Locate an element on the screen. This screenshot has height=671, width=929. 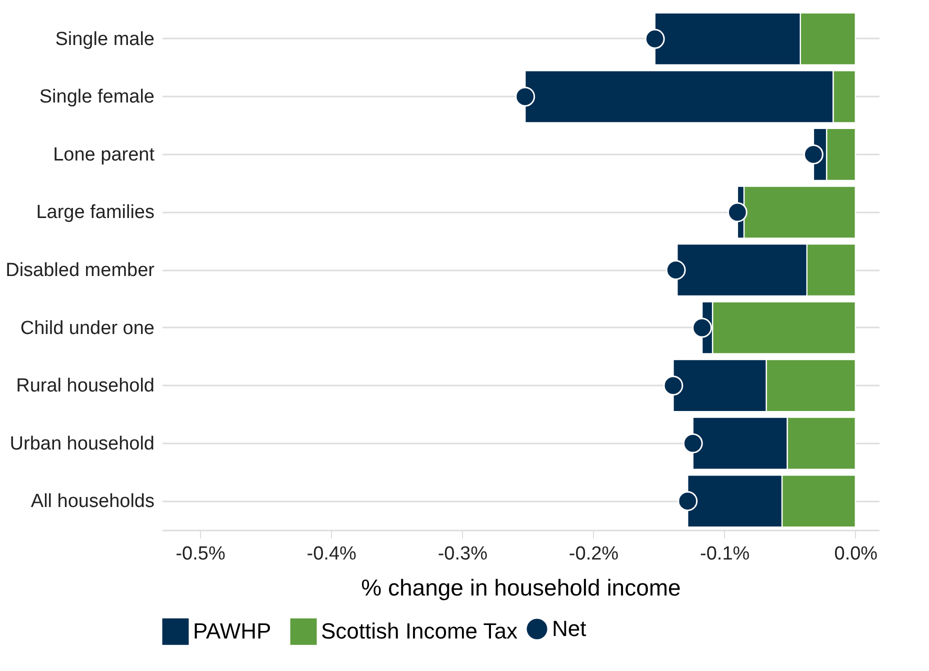
legend-label: Scottish Income Tax is located at coordinates (419, 631).